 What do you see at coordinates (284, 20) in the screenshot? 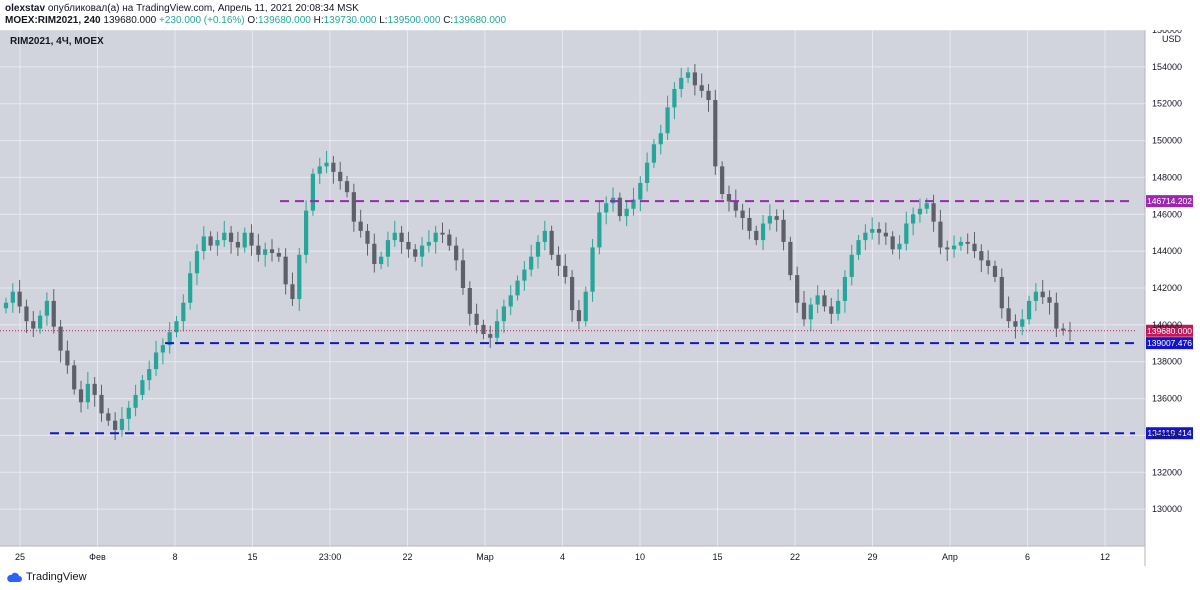
I see `open-value: 139680.000` at bounding box center [284, 20].